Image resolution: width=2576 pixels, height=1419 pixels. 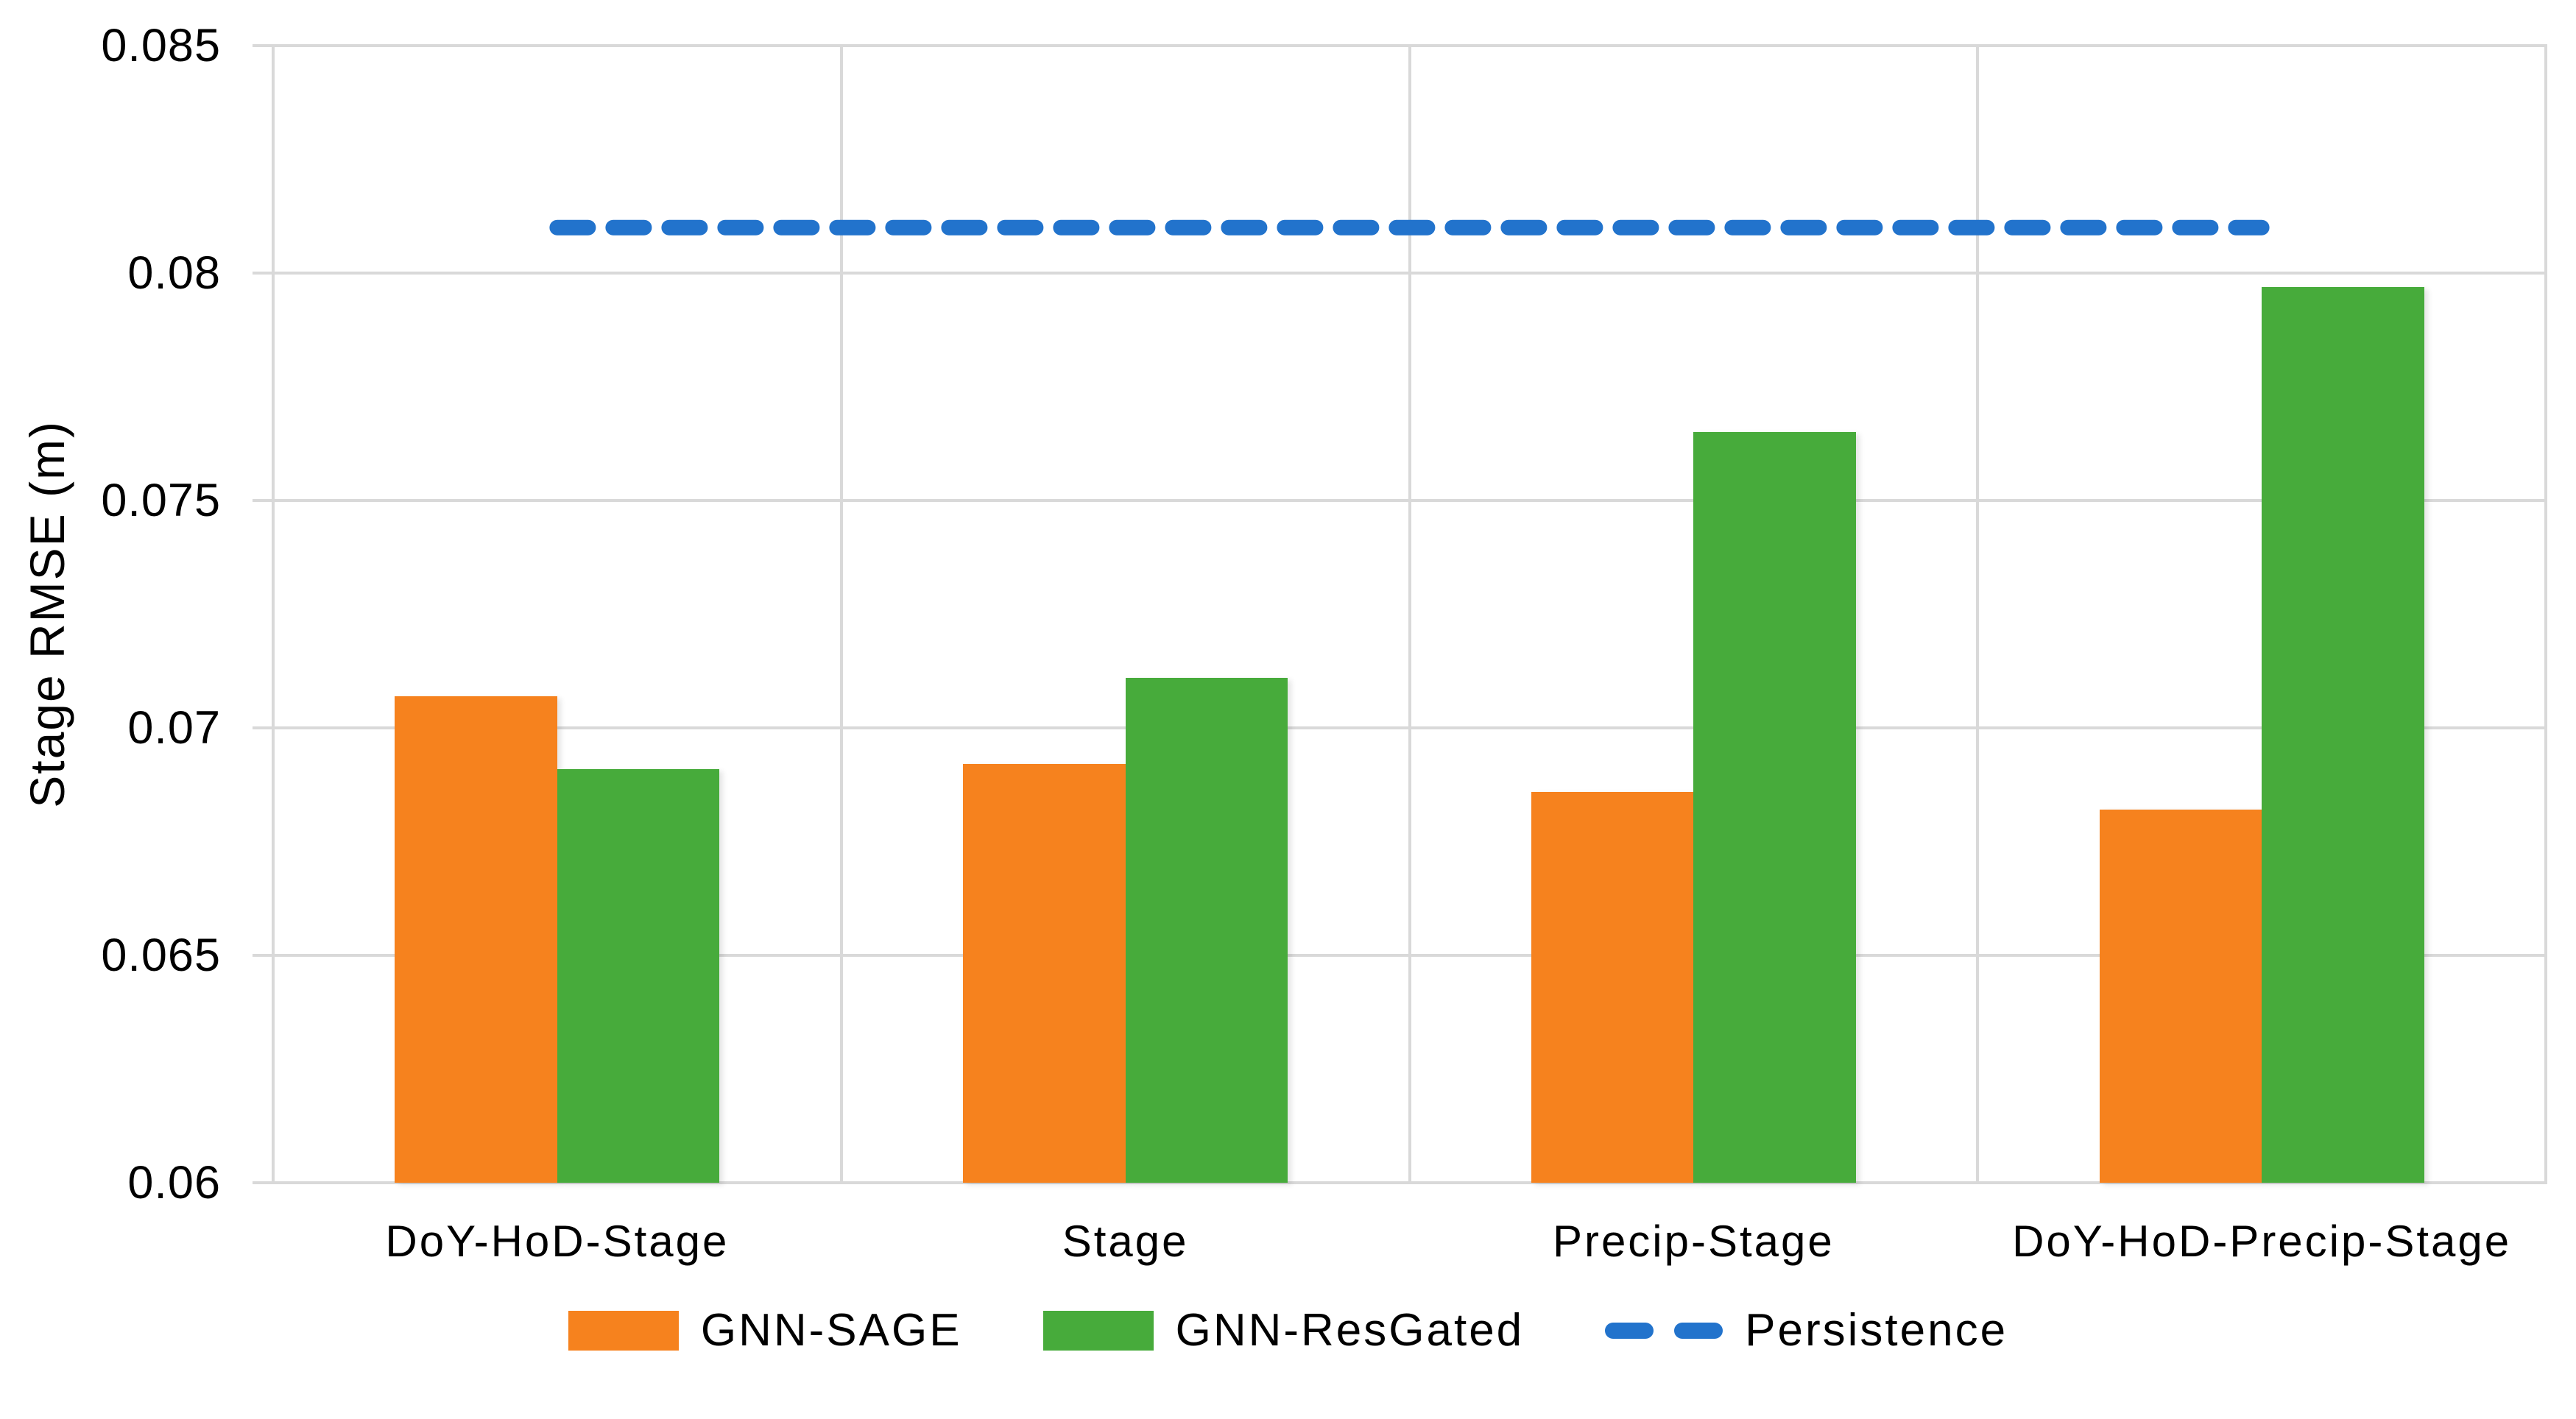 I want to click on persistence-line, so click(x=1409, y=227).